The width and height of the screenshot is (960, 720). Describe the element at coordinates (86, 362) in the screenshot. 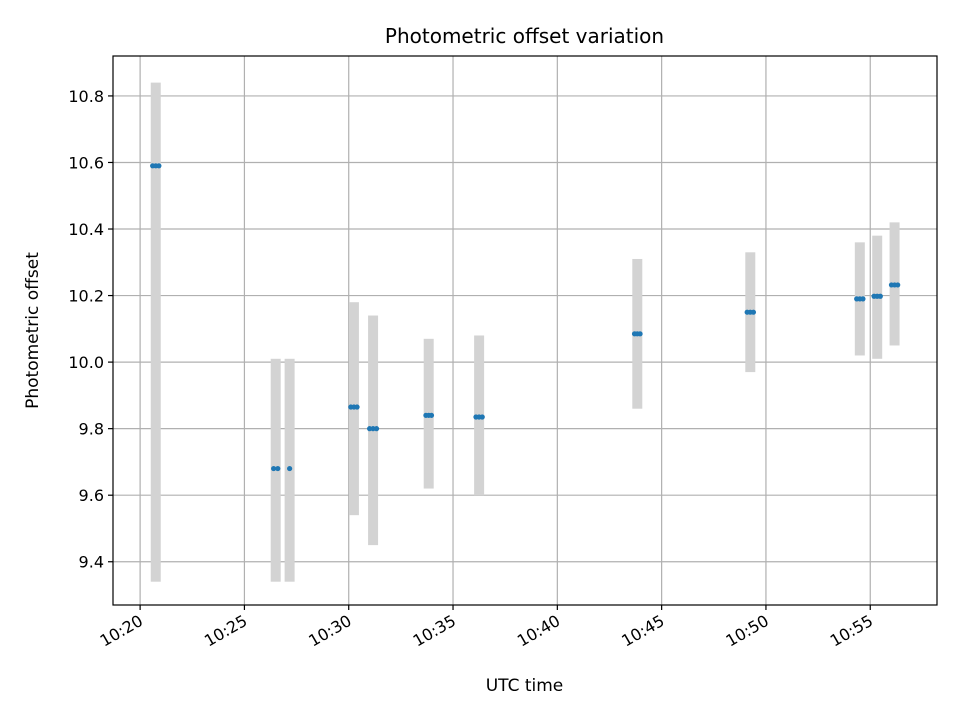

I see `y-tick-label: 10.0` at that location.